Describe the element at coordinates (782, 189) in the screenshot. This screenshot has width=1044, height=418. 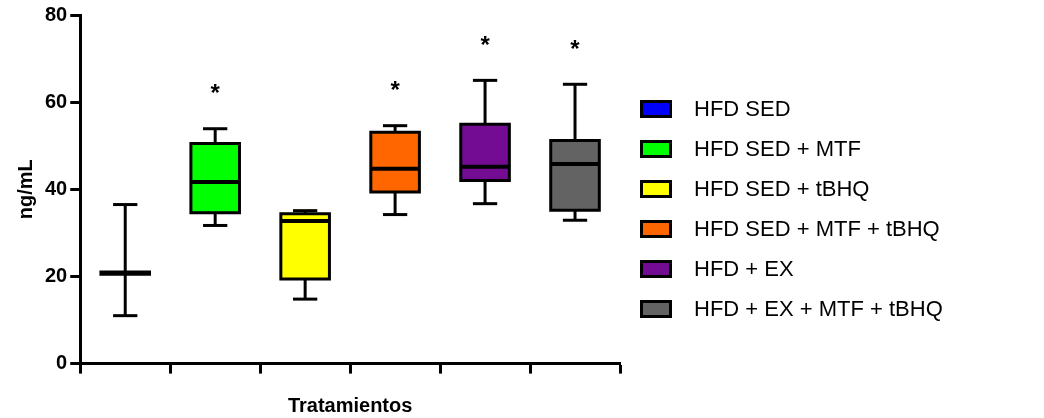
I see `legend-label: HFD SED + tBHQ` at that location.